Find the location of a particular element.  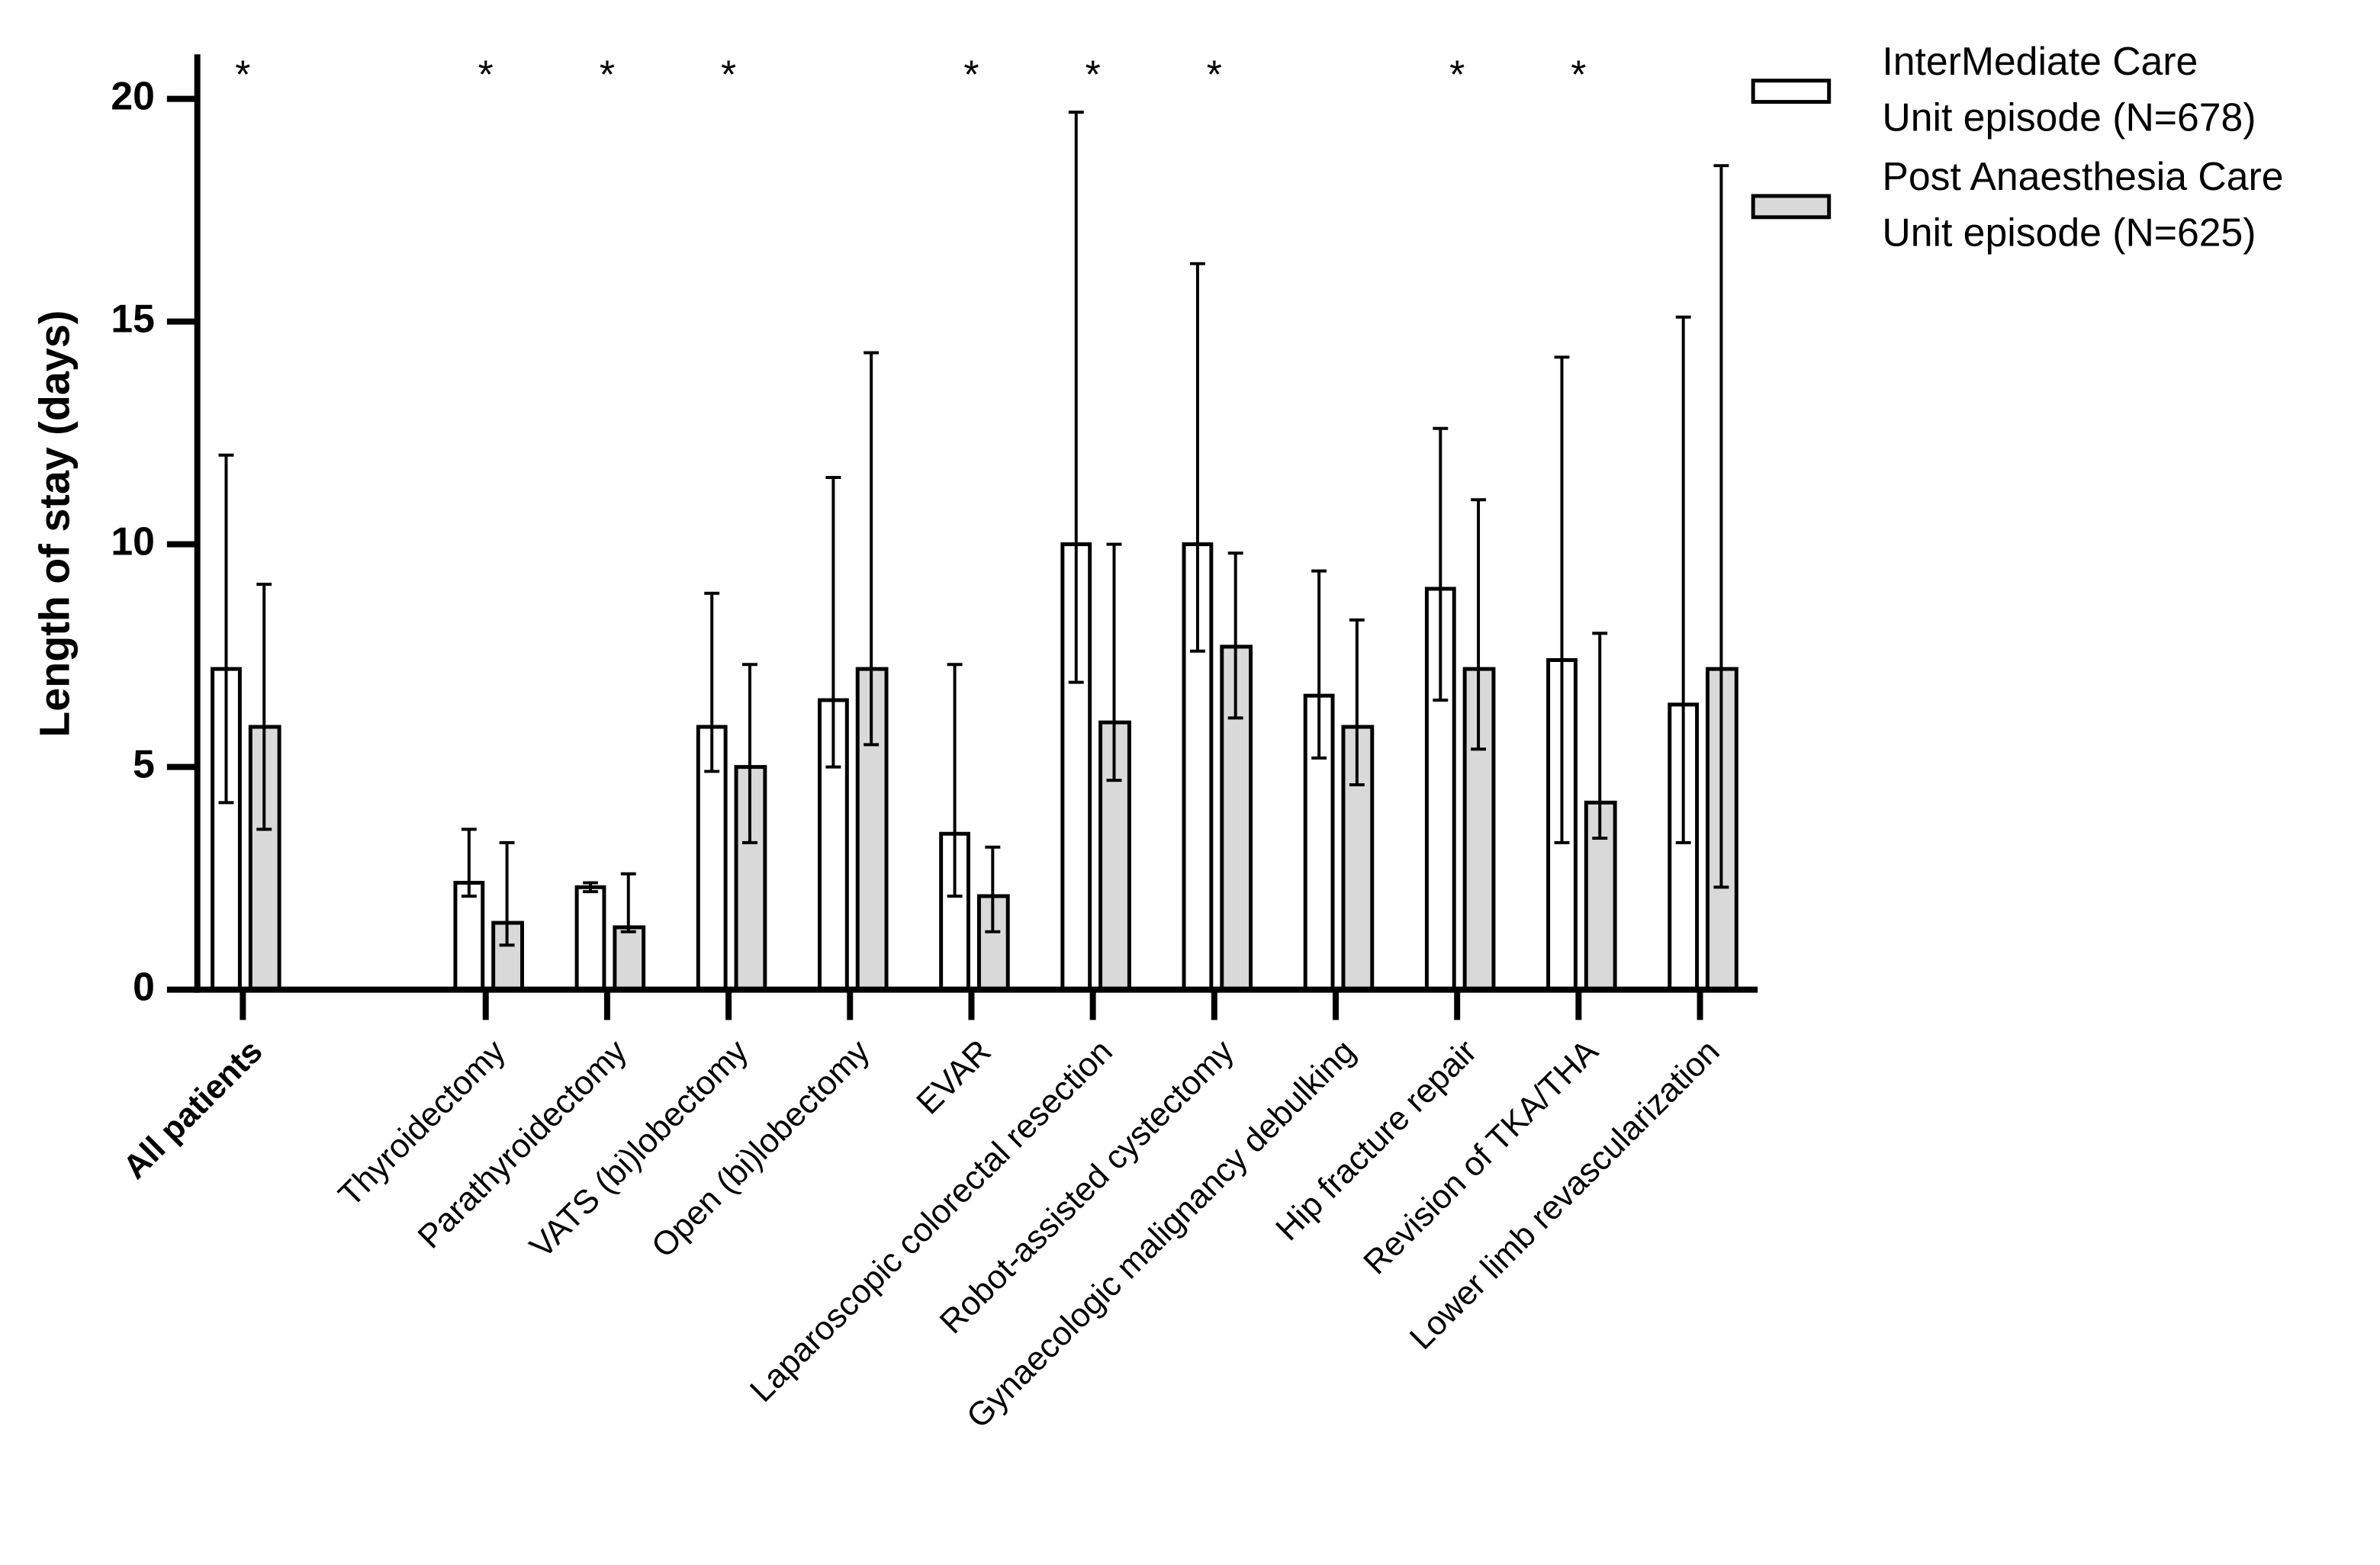

x-tick-label: VATS (bi)lobectomy is located at coordinates (639, 1149).